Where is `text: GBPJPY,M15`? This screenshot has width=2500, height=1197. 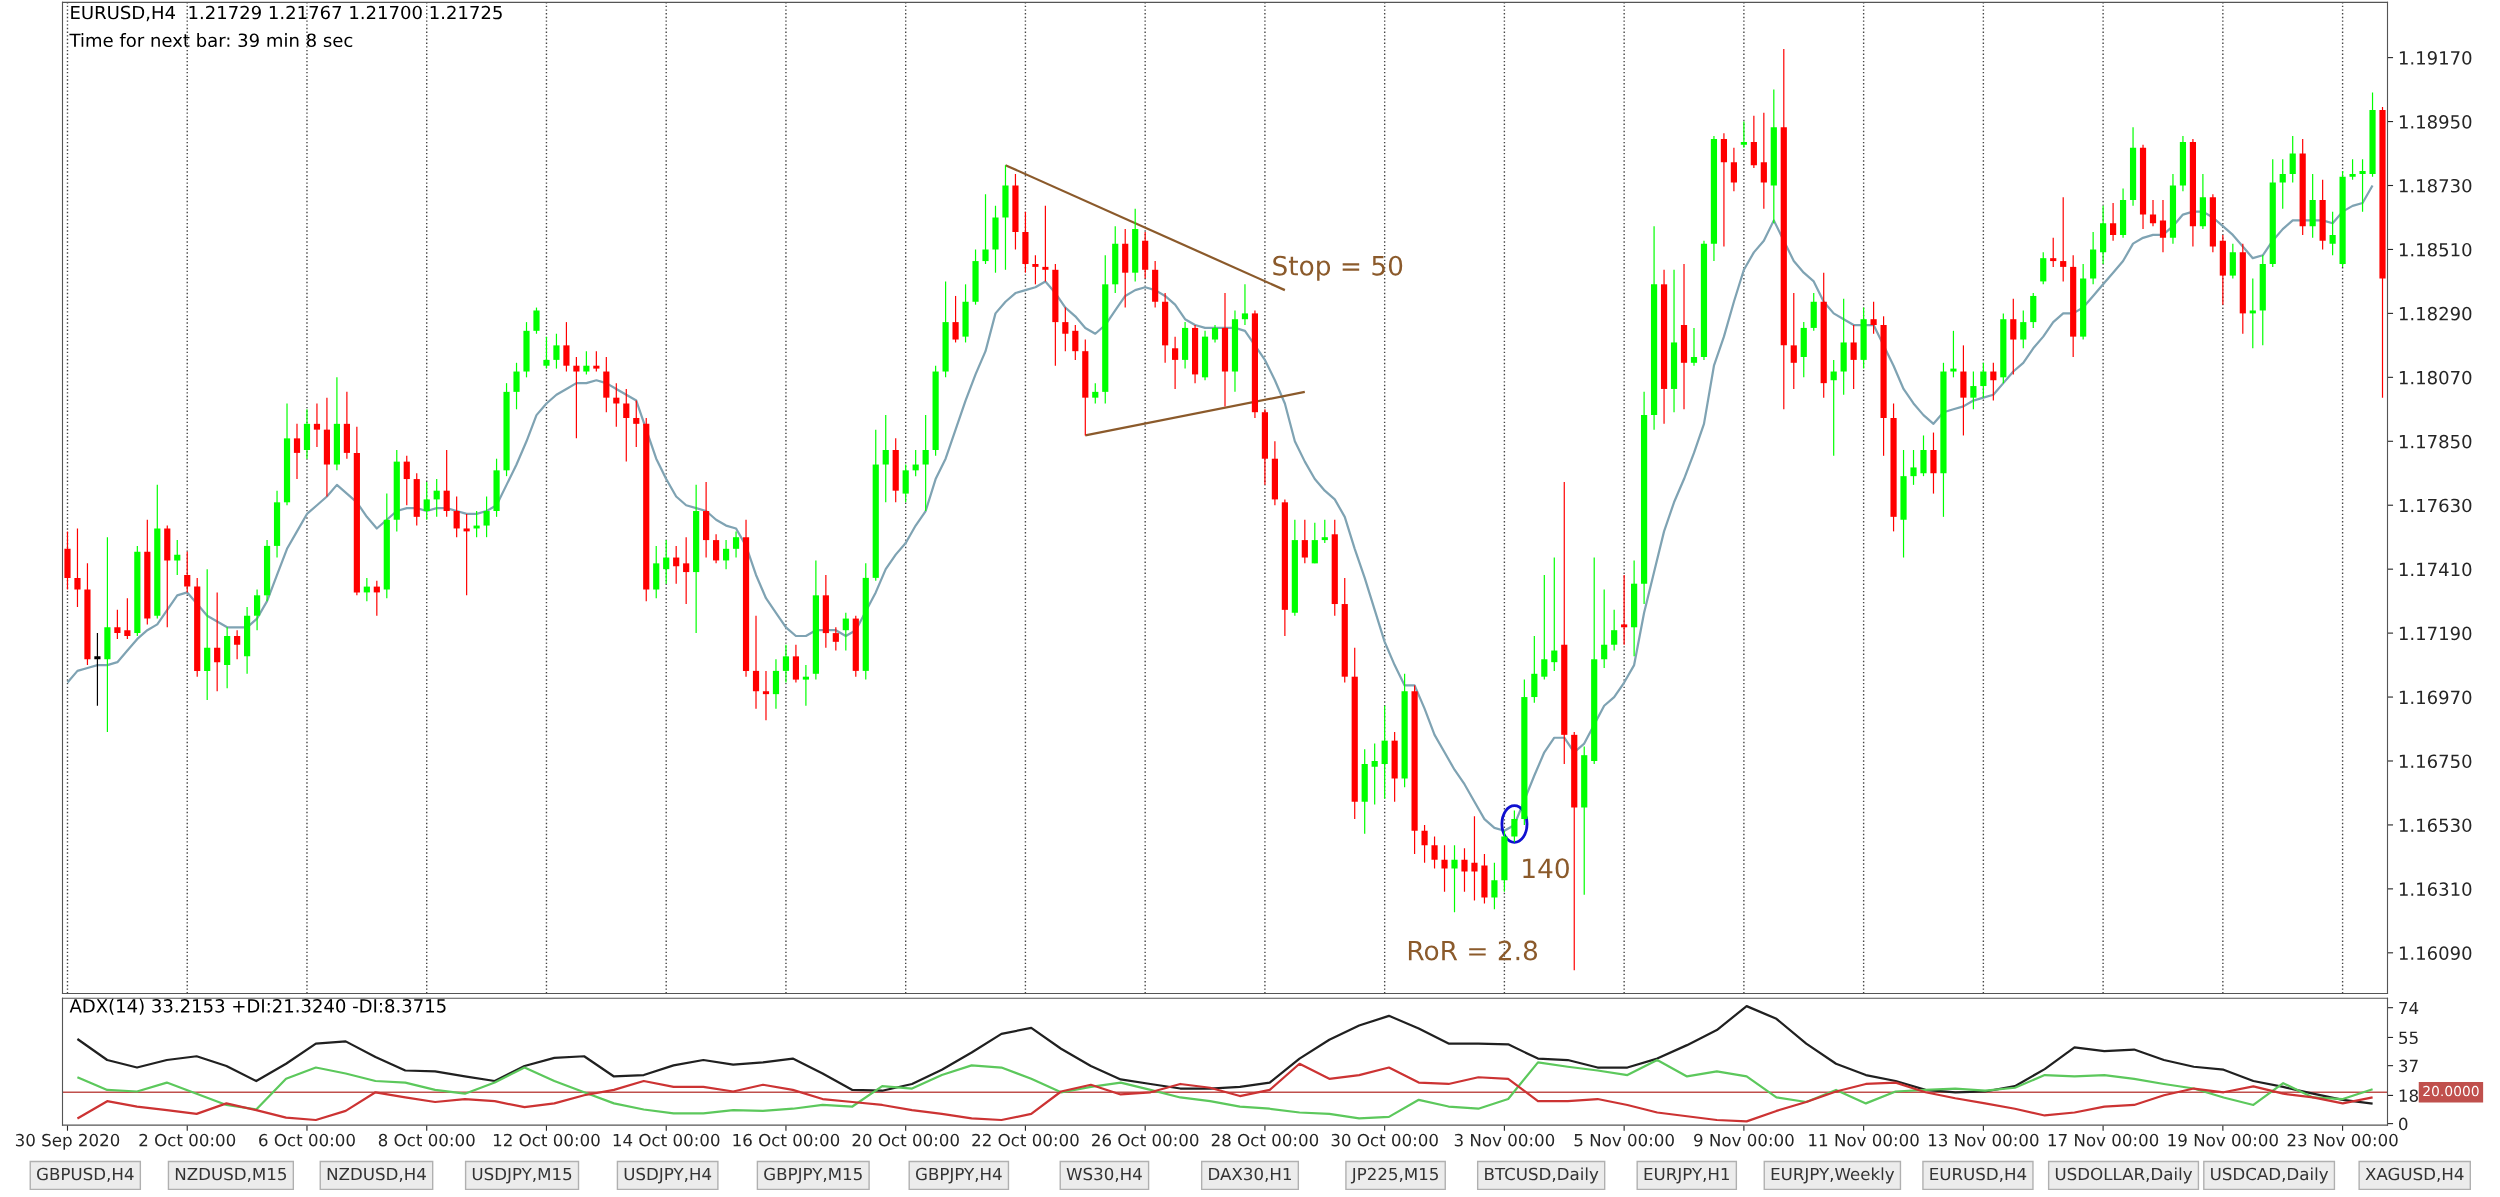
text: GBPJPY,M15 is located at coordinates (813, 1175).